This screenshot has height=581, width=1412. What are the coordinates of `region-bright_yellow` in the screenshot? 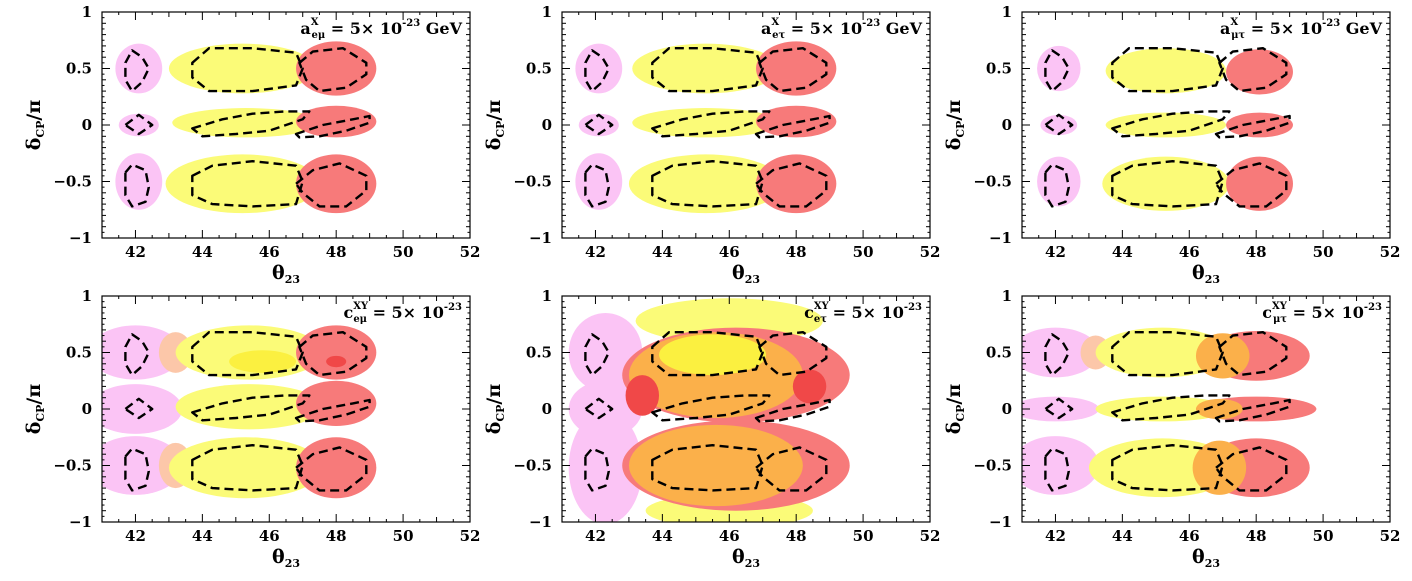 It's located at (713, 355).